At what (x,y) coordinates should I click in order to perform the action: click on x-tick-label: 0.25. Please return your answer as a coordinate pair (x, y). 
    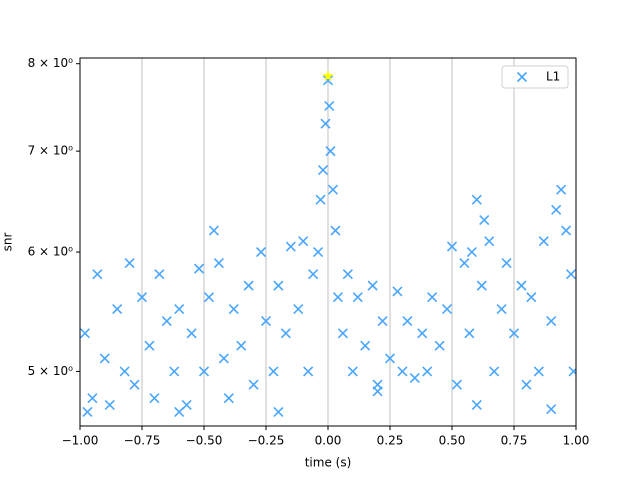
    Looking at the image, I should click on (390, 441).